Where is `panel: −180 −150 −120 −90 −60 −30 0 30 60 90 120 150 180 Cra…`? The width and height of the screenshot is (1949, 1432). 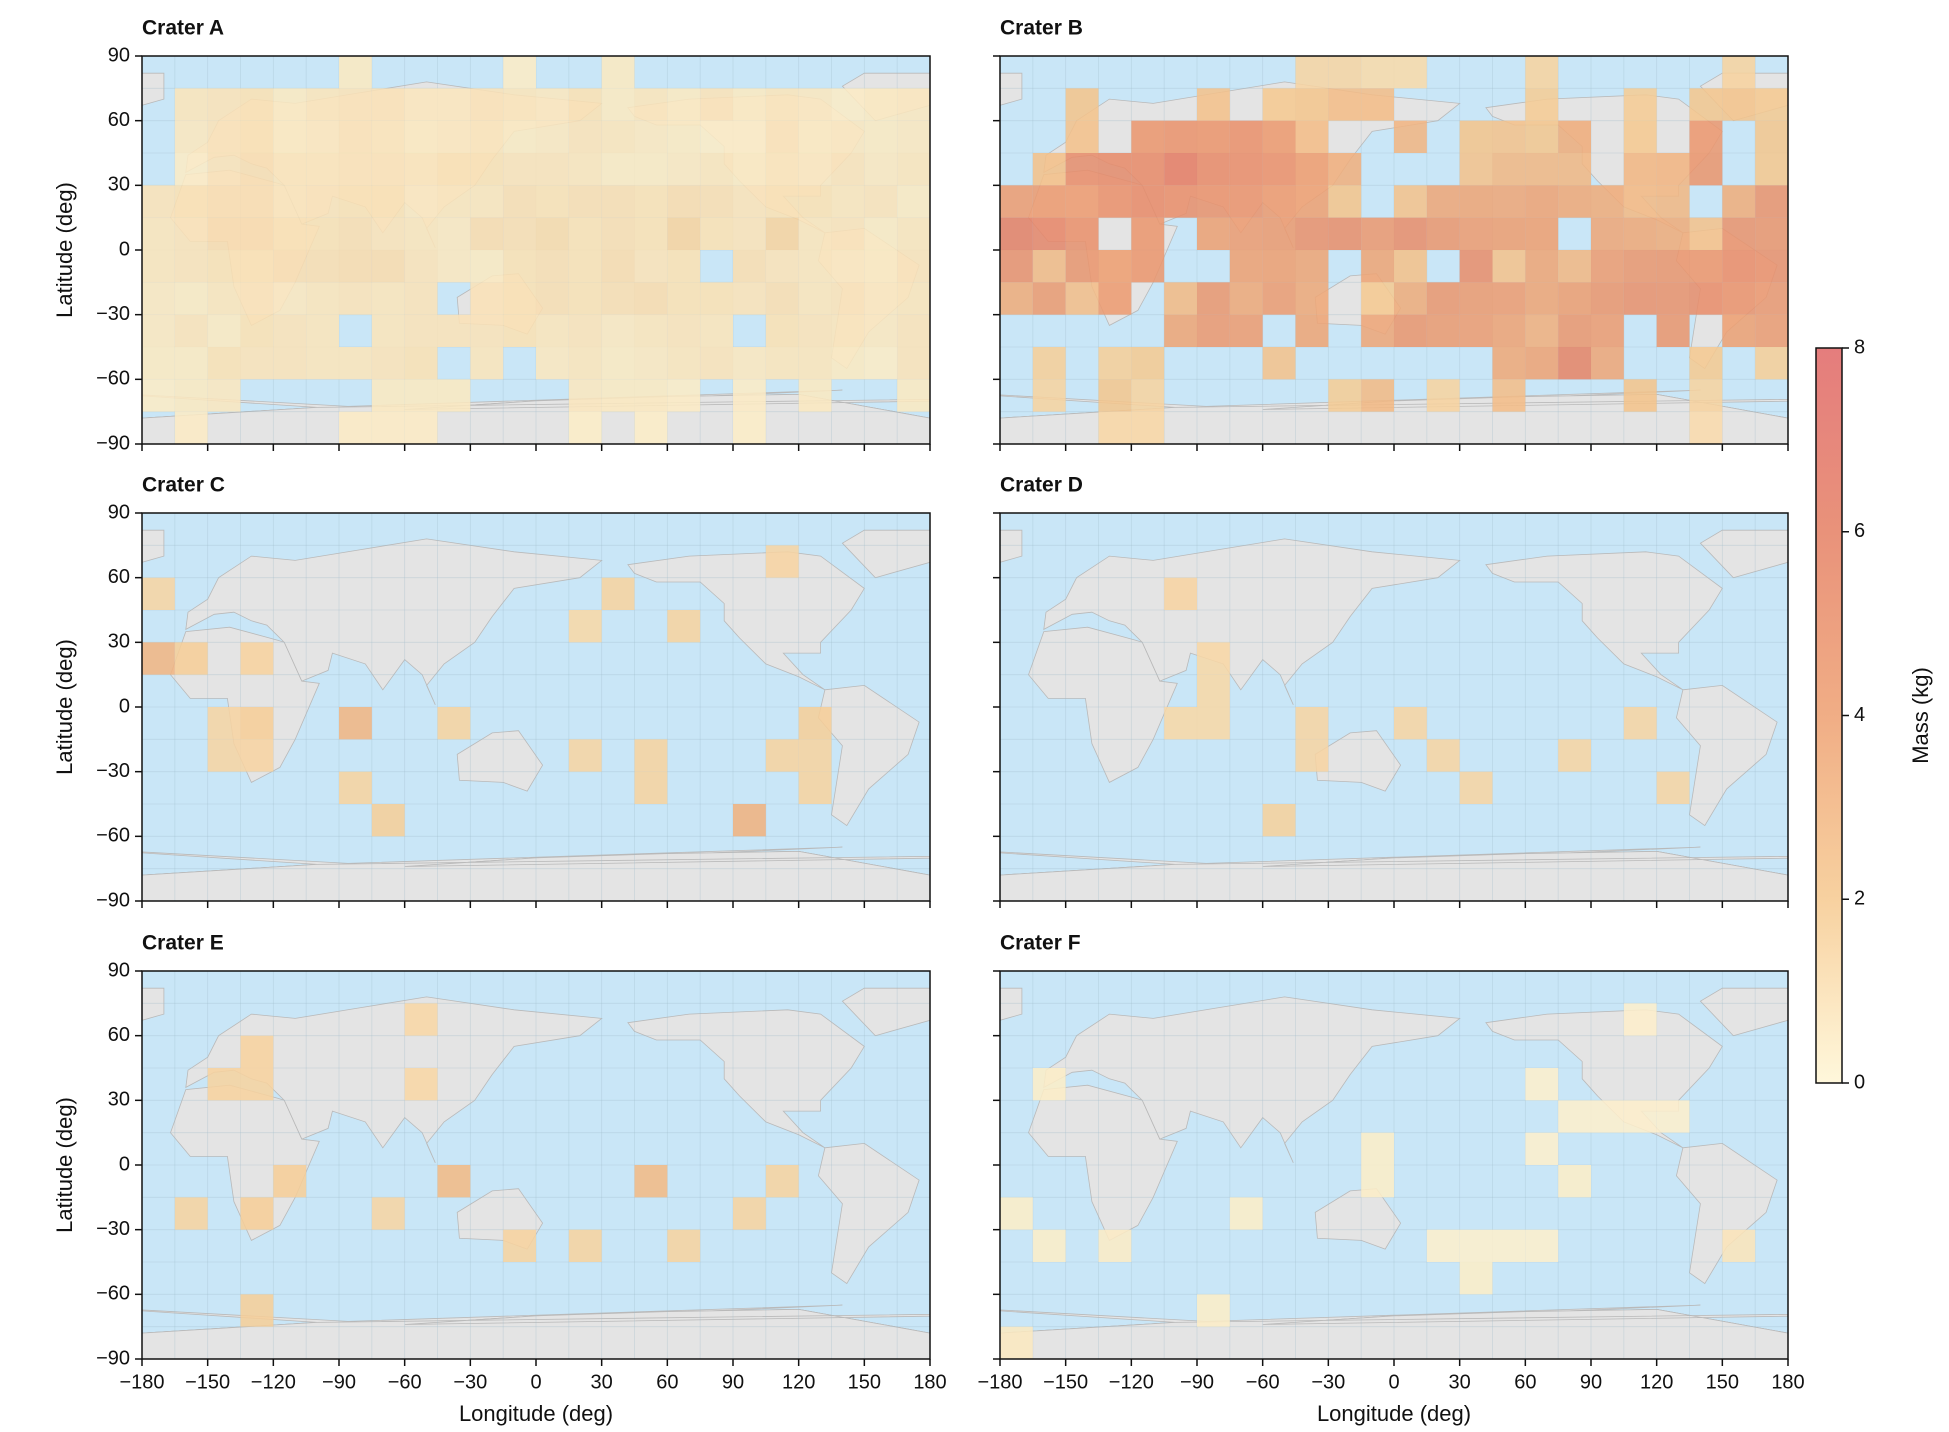
panel: −180 −150 −120 −90 −60 −30 0 30 60 90 120 150 180 Cra… is located at coordinates (1390, 1179).